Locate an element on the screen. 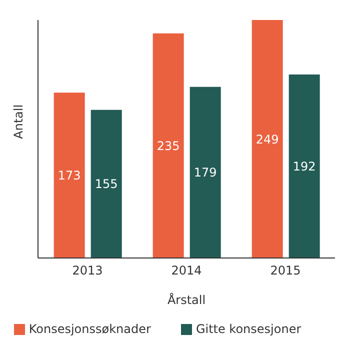 This screenshot has height=341, width=345. data-label: 173 is located at coordinates (69, 175).